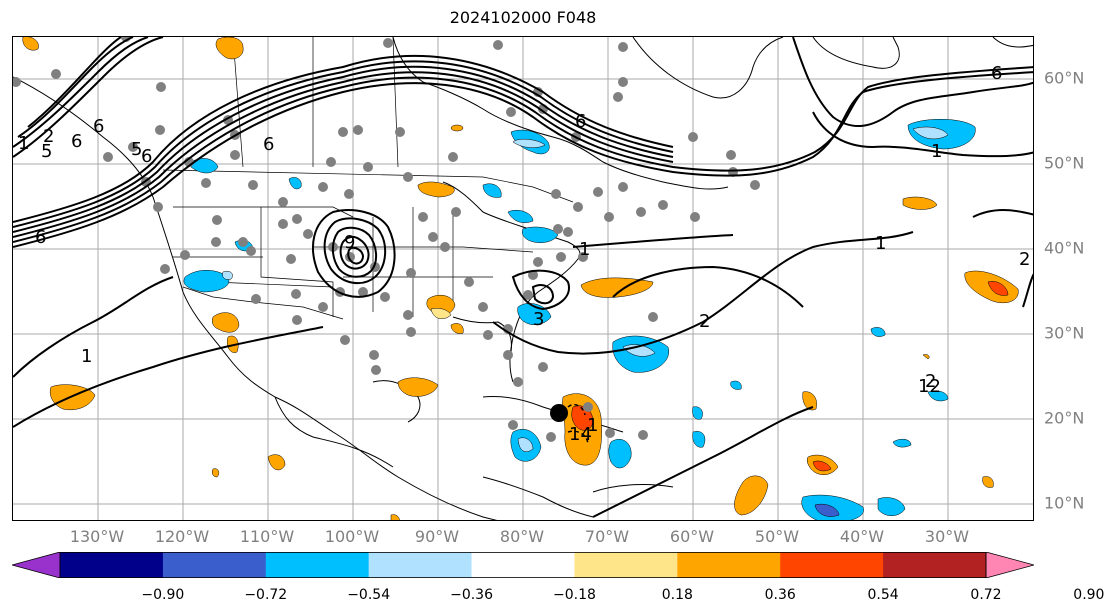  I want to click on lon-tick-label: 130°W, so click(97, 536).